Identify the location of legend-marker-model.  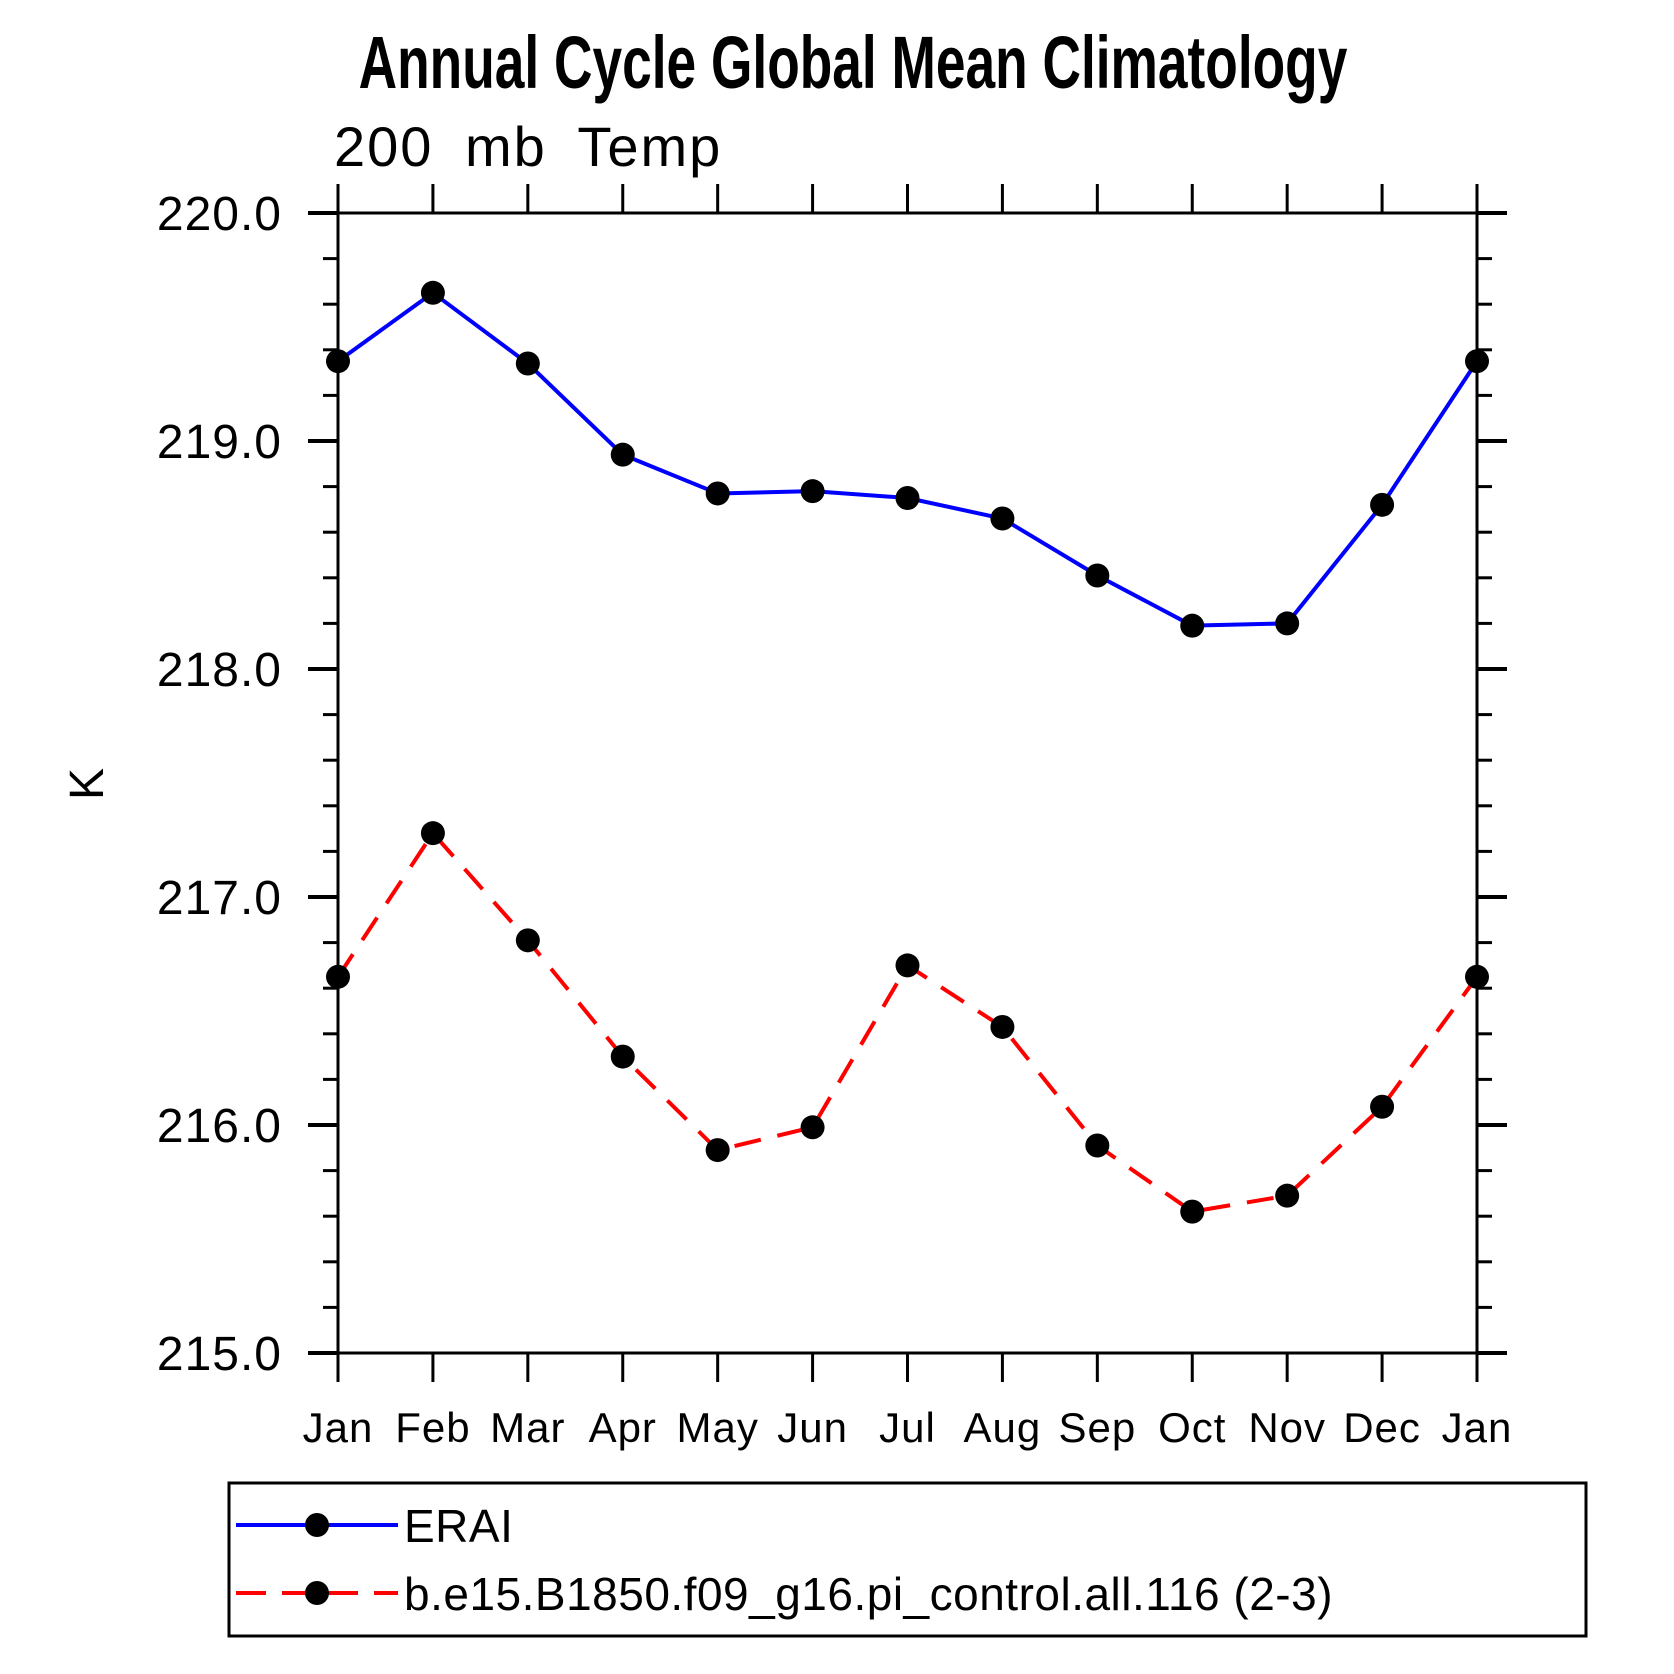
(317, 1593).